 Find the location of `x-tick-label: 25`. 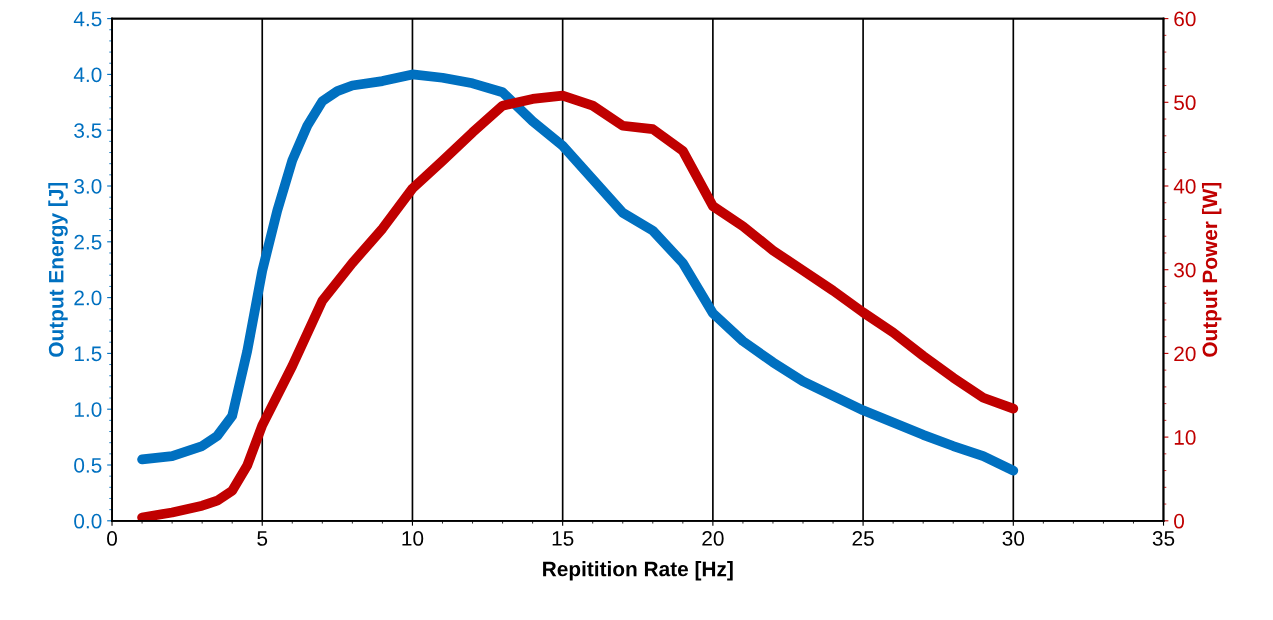

x-tick-label: 25 is located at coordinates (863, 538).